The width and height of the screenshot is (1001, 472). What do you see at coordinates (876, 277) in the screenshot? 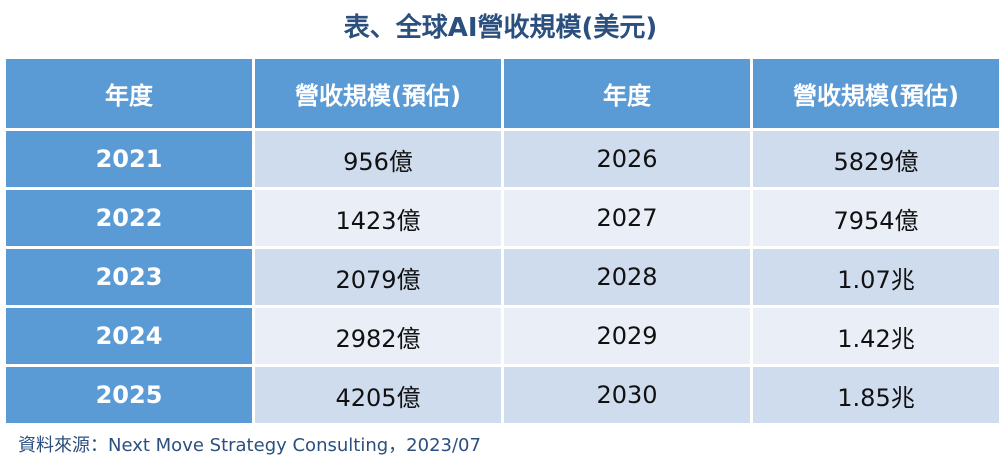
I see `revenue-cell: 1.07兆` at bounding box center [876, 277].